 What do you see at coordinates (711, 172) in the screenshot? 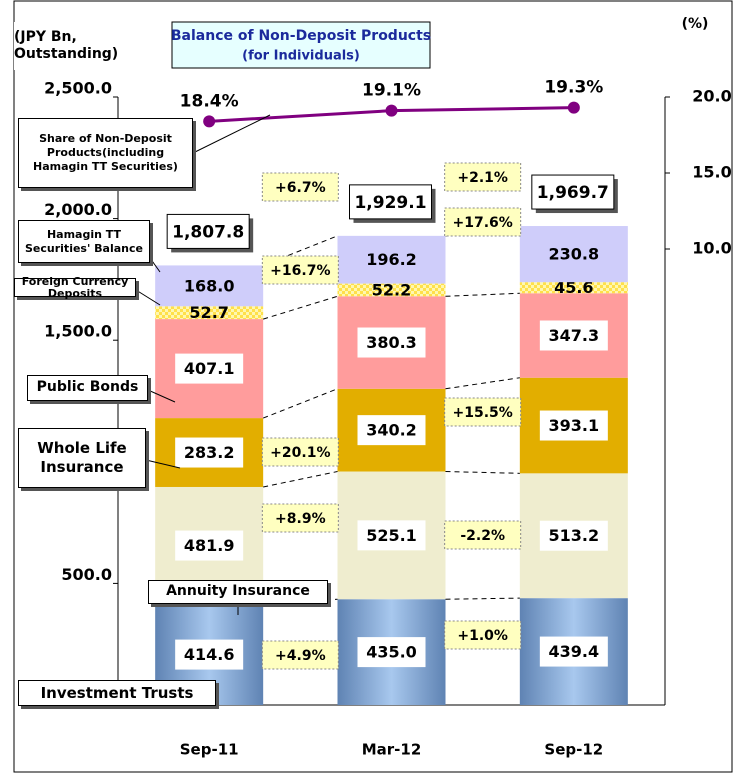
I see `y2-tick-label: 15.0` at bounding box center [711, 172].